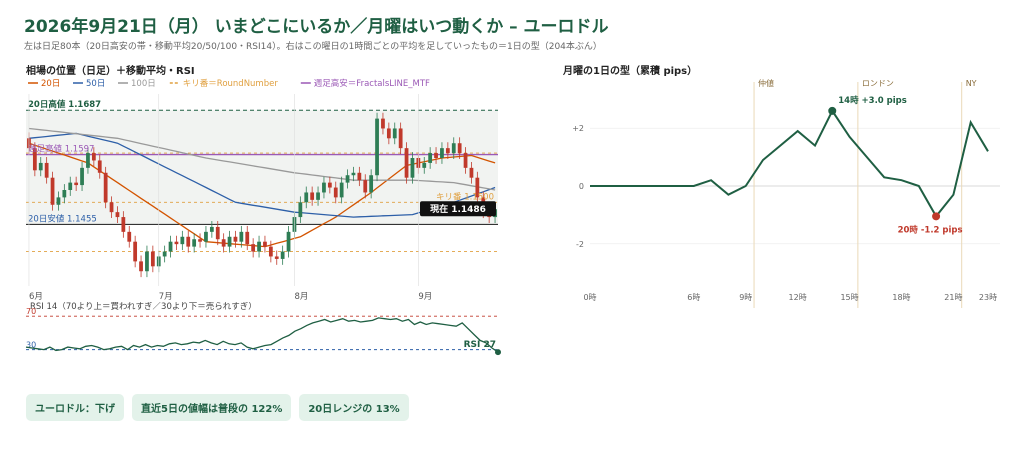 The image size is (1024, 462). Describe the element at coordinates (262, 335) in the screenshot. I see `rsi-line` at that location.